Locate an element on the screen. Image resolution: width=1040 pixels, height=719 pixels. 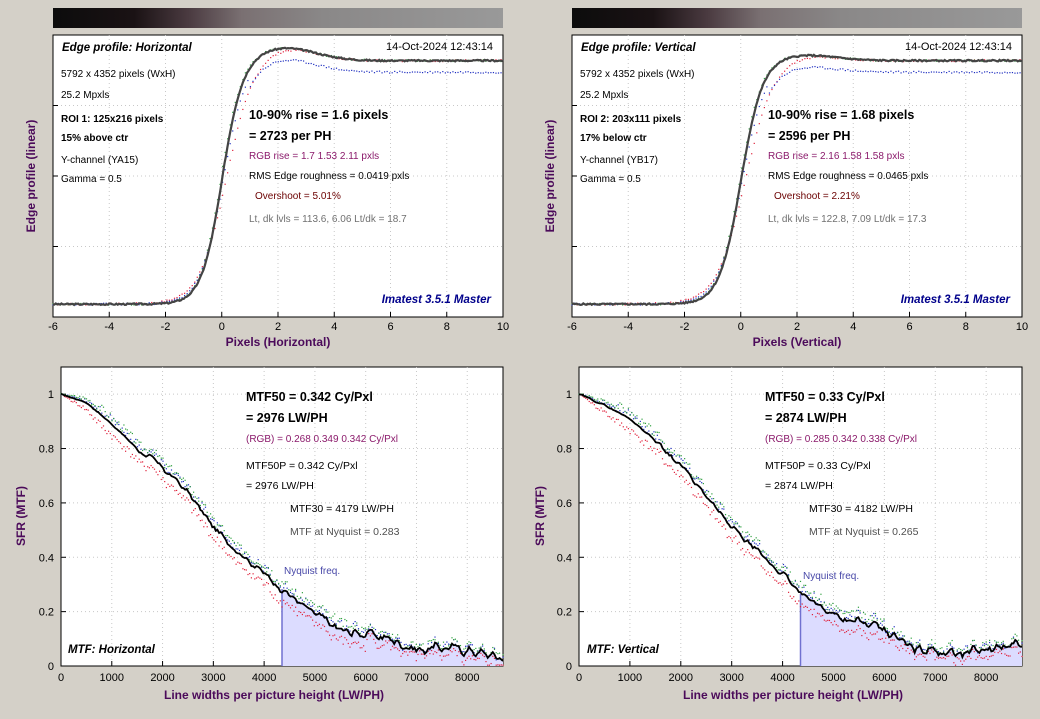
roi-position: 17% below ctr is located at coordinates (613, 138).